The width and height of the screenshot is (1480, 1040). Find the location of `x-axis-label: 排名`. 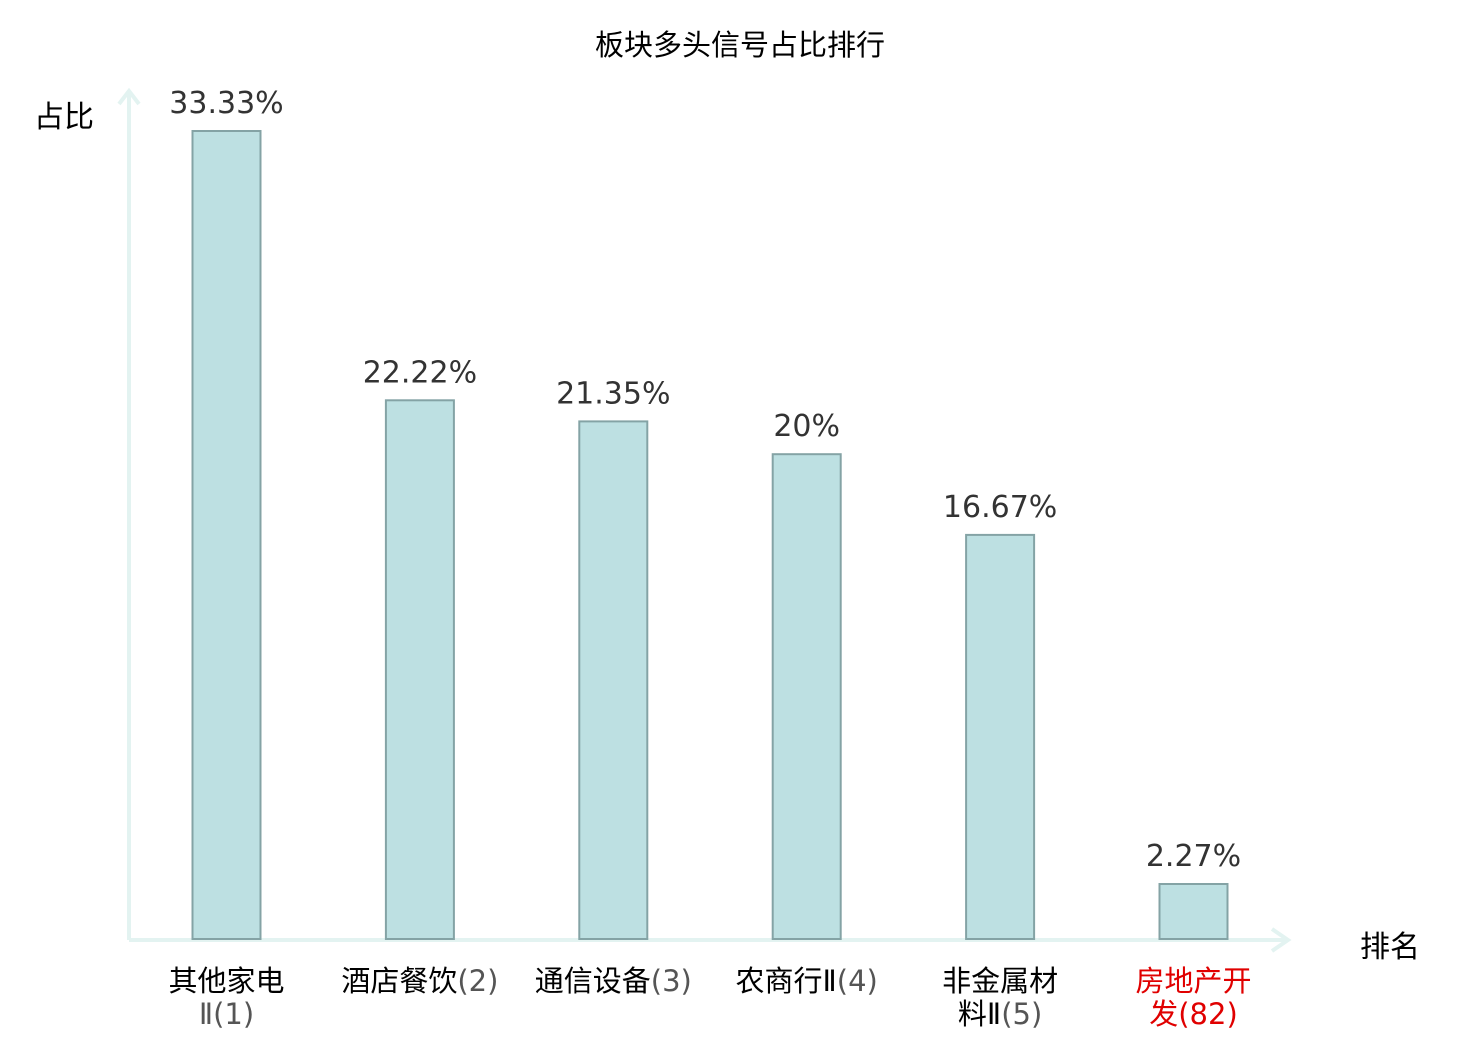

x-axis-label: 排名 is located at coordinates (1390, 947).